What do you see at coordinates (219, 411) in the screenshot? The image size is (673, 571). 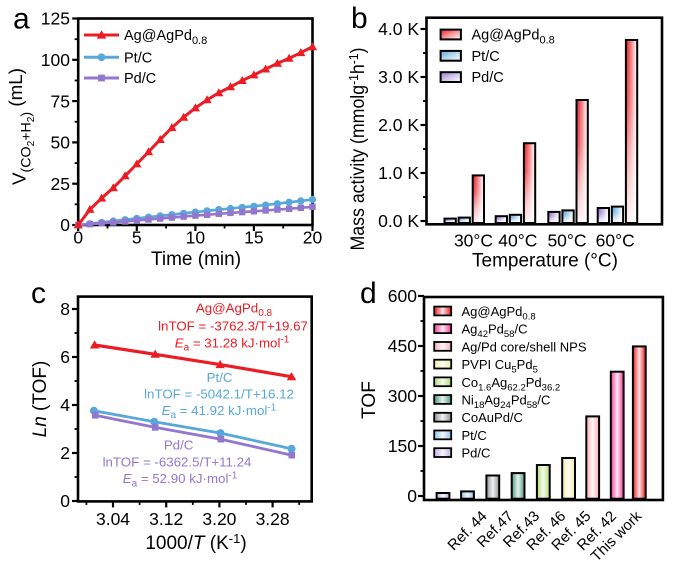 I see `svg-text: Ea = 41.92 kJ·mol-1` at bounding box center [219, 411].